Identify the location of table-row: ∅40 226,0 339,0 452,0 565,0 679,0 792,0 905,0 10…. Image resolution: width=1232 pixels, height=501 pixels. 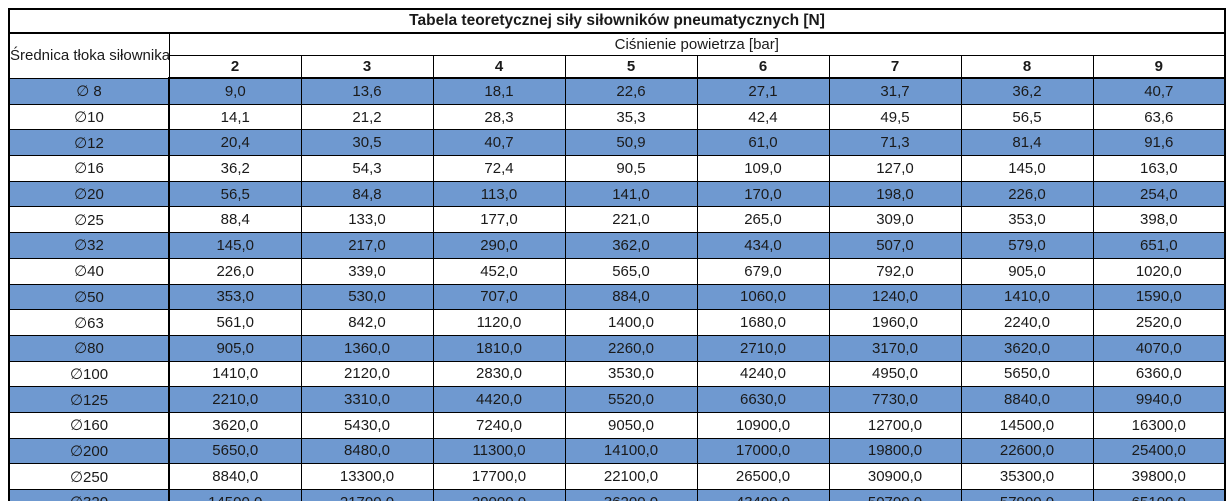
(617, 271).